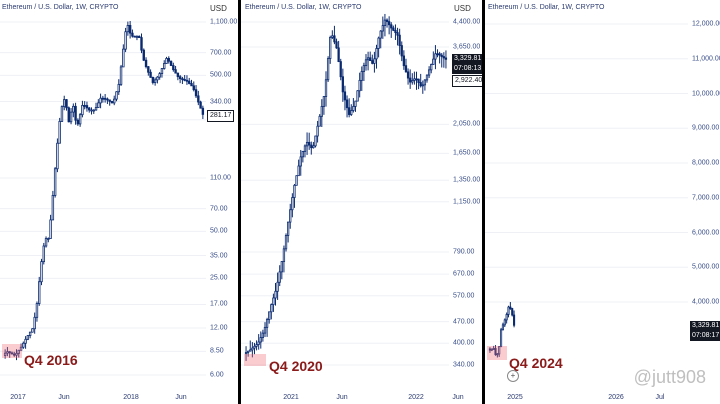 This screenshot has width=720, height=404. I want to click on watermark: @jutt908, so click(669, 377).